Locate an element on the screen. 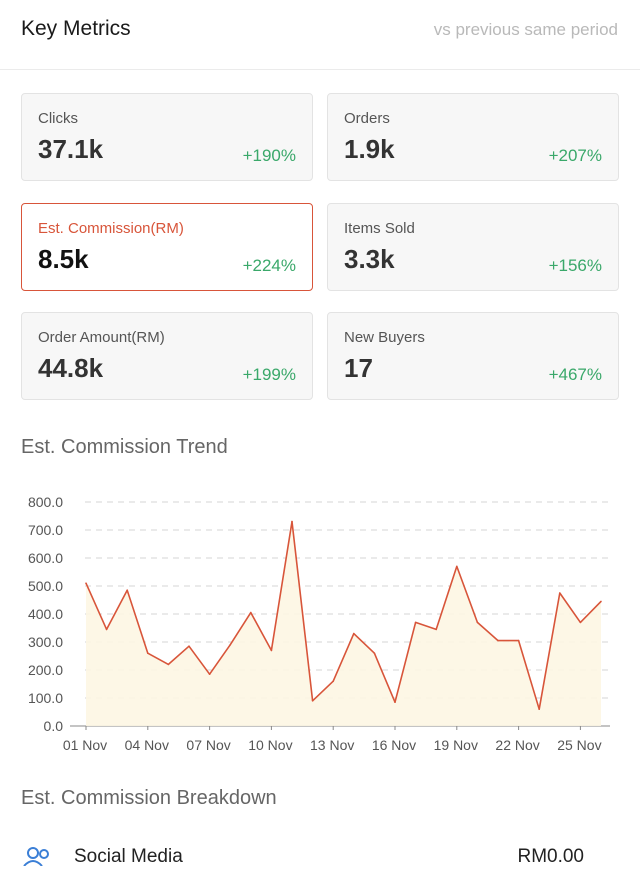 Image resolution: width=640 pixels, height=878 pixels. metric-value: 37.1k is located at coordinates (71, 149).